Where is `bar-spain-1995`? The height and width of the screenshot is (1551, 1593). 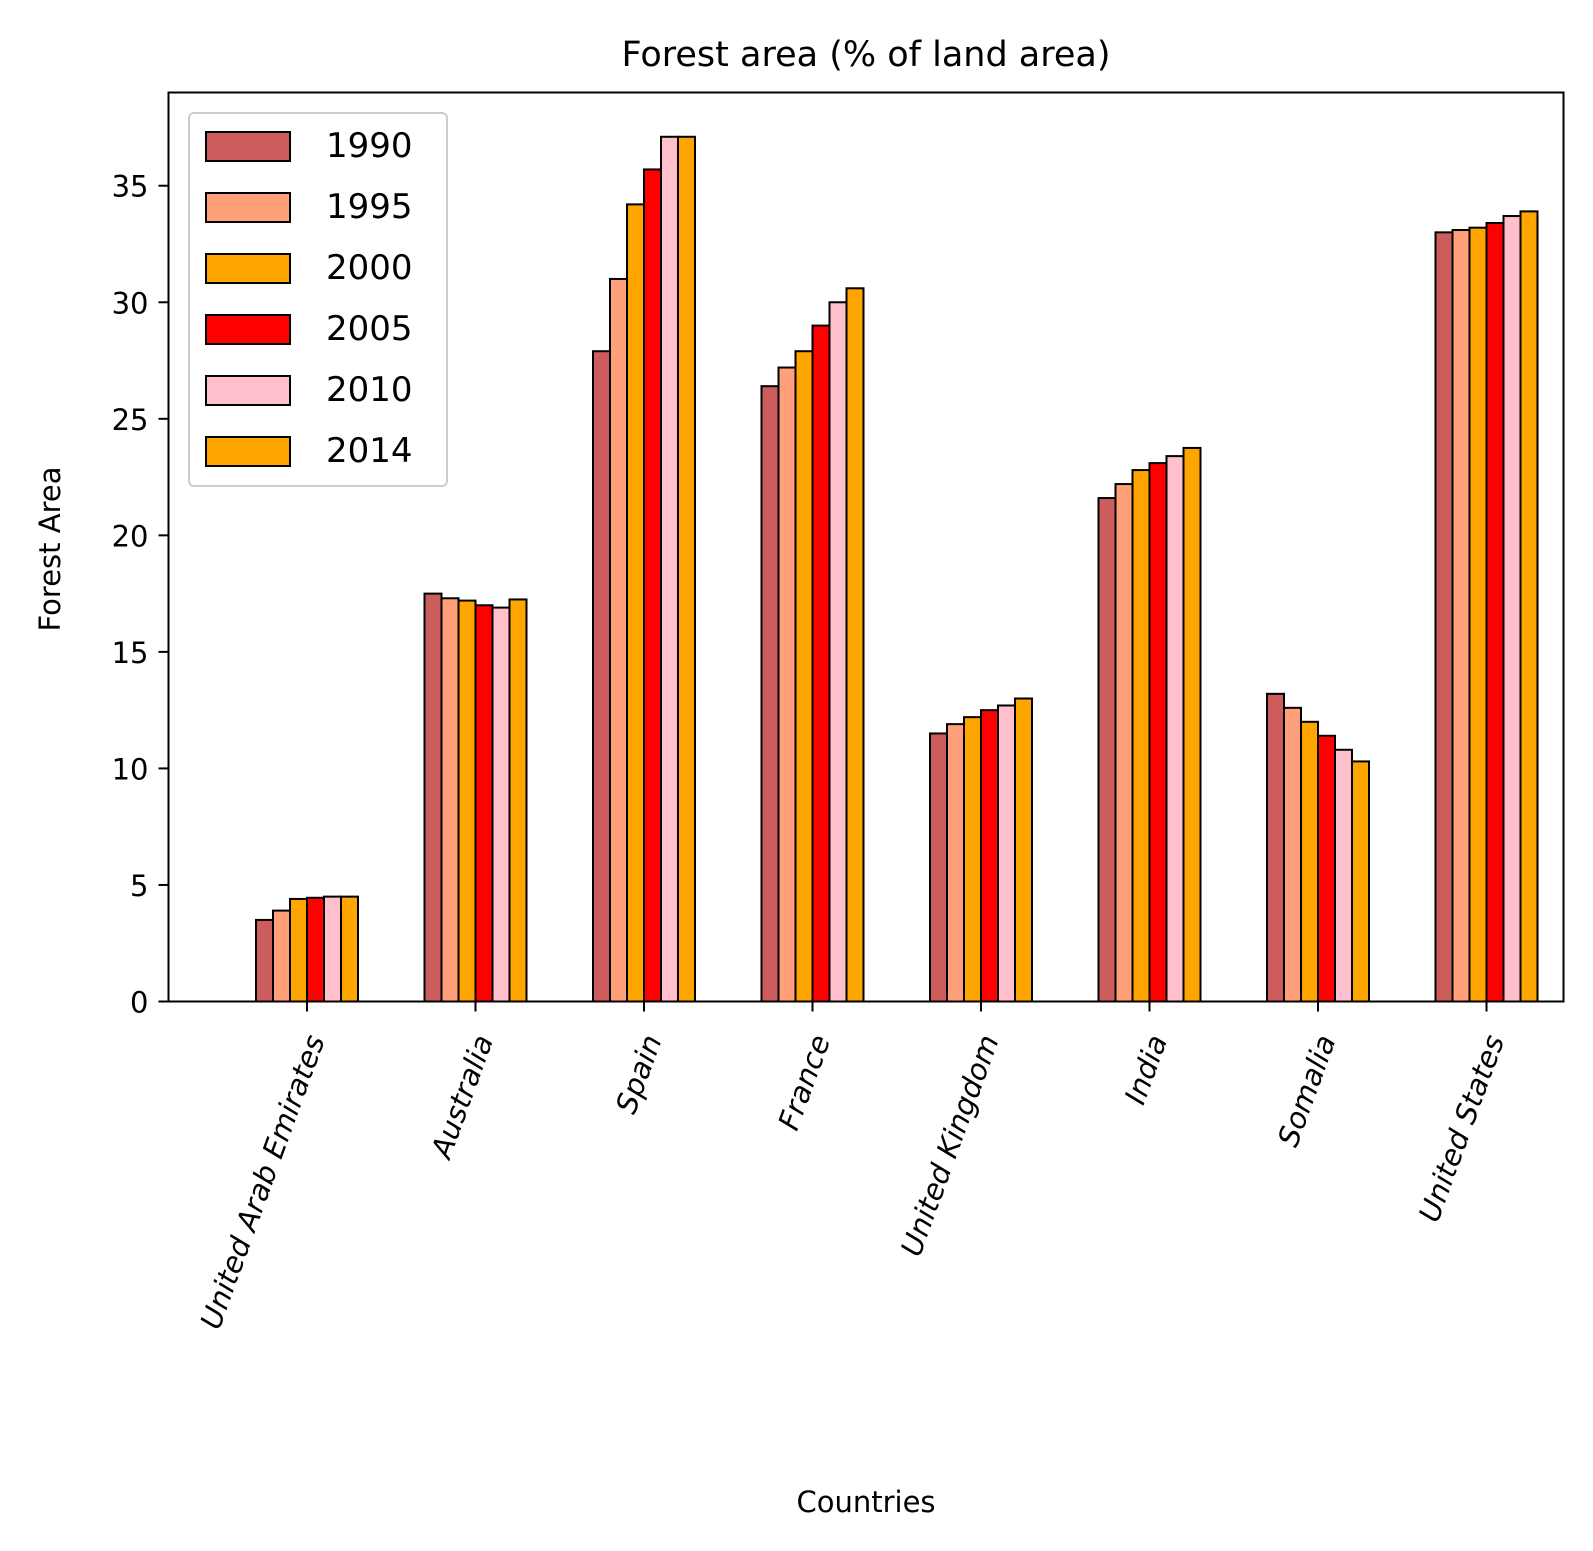 bar-spain-1995 is located at coordinates (618, 640).